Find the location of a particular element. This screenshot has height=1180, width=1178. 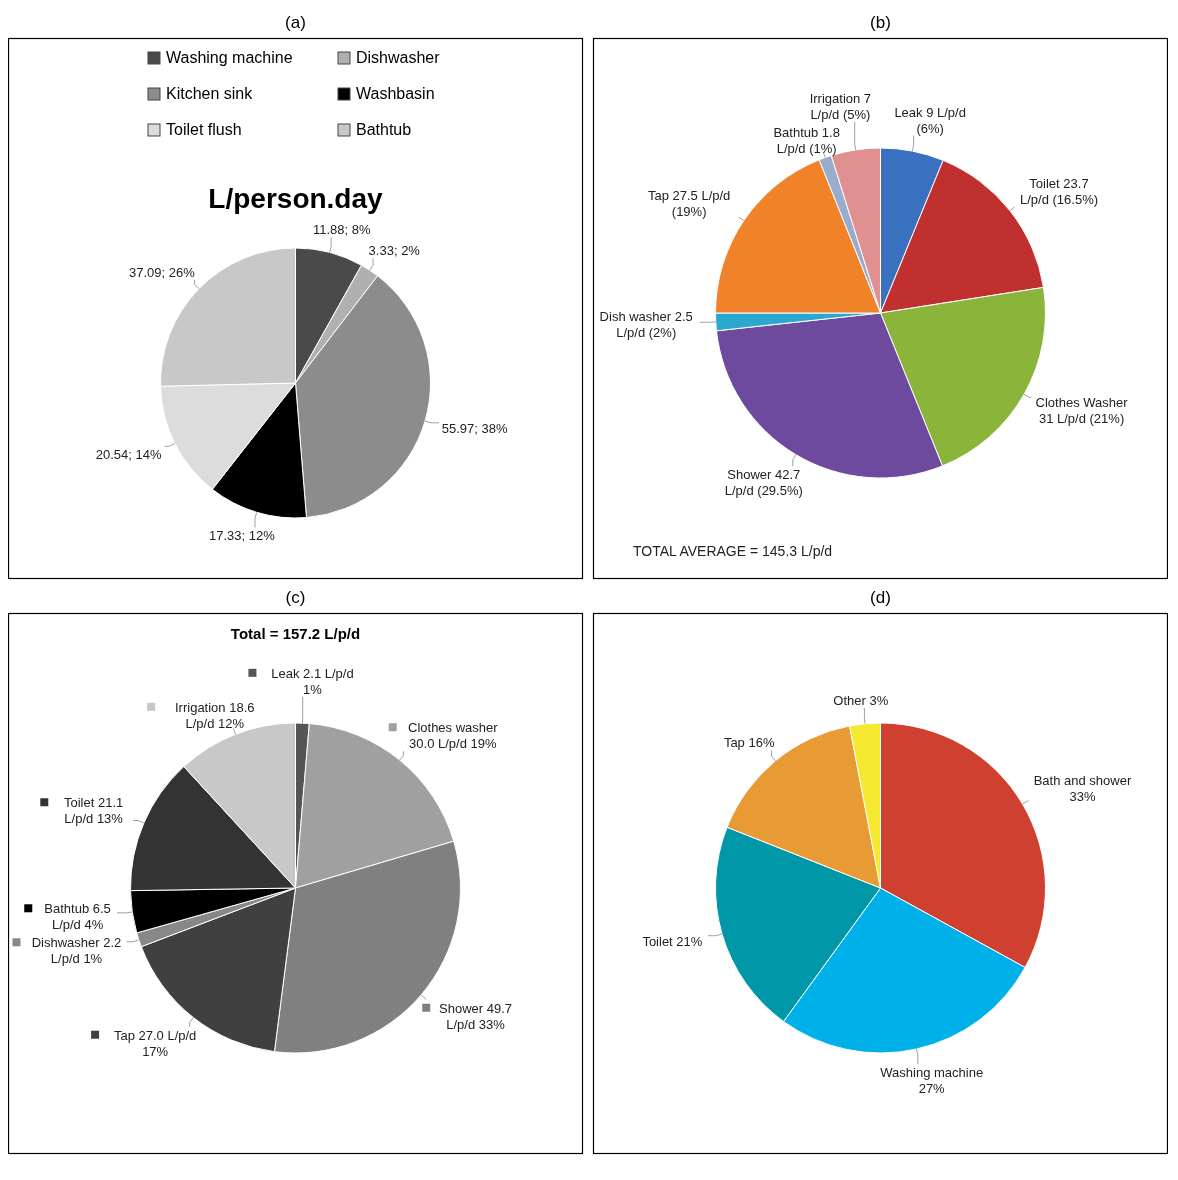

legend-label: Bathtub 6.5 L/p/d 4% is located at coordinates (77, 917).